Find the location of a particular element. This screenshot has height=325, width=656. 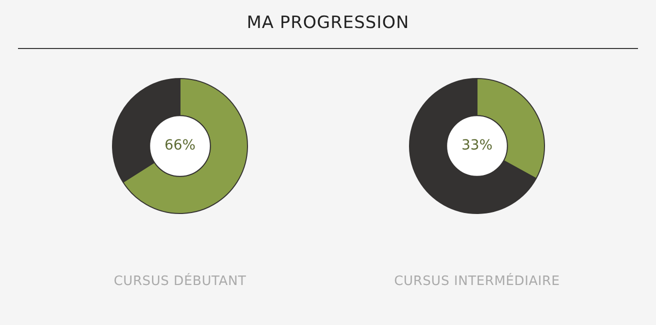

text: 66% is located at coordinates (180, 146).